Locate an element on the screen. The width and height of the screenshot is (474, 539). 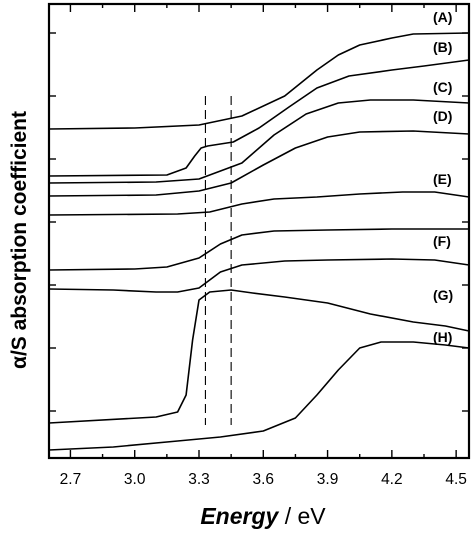
series-line-e is located at coordinates (259, 203).